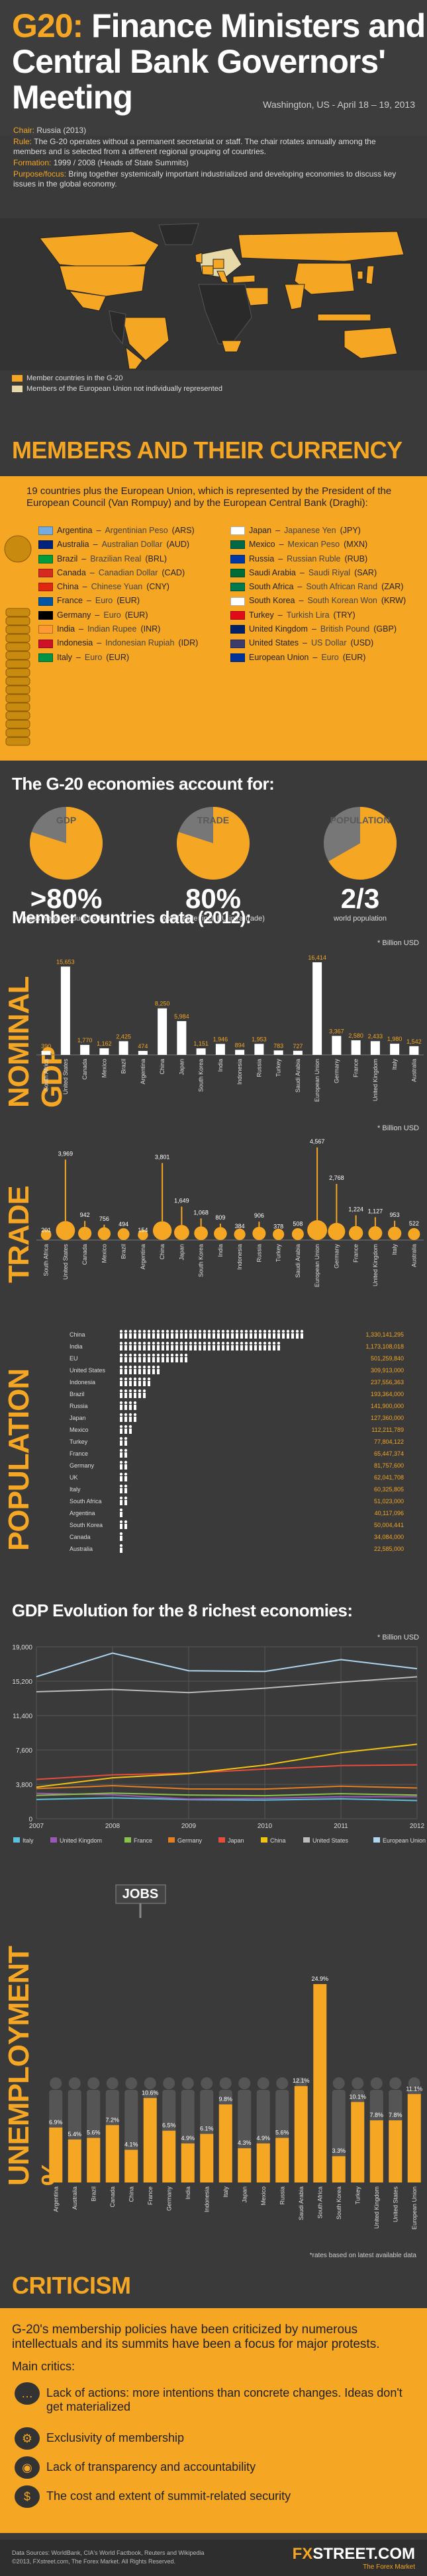 Image resolution: width=427 pixels, height=2576 pixels. I want to click on tick-label: EU, so click(74, 1358).